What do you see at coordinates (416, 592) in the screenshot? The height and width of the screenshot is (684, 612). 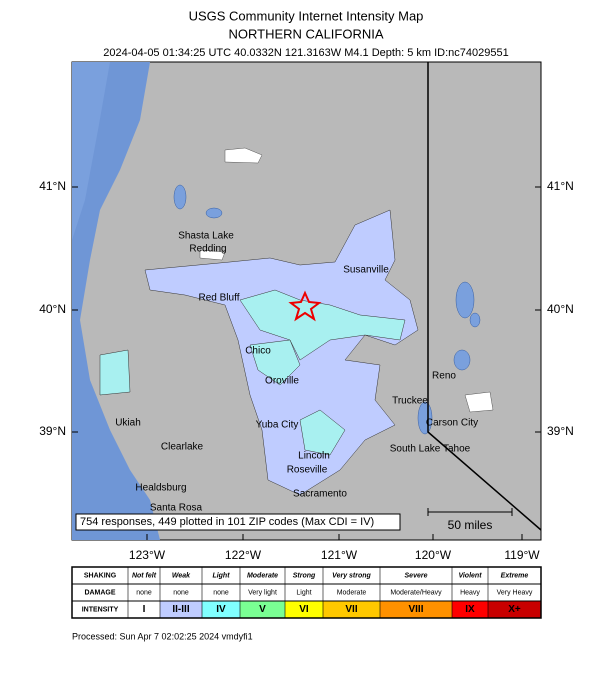 I see `legend-cell: Moderate/Heavy` at bounding box center [416, 592].